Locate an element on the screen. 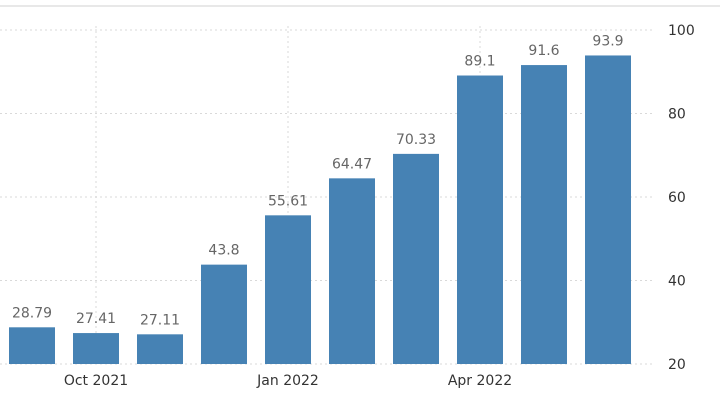 The image size is (720, 405). y-axis-ticks: 20 40 60 80 100 is located at coordinates (681, 198).